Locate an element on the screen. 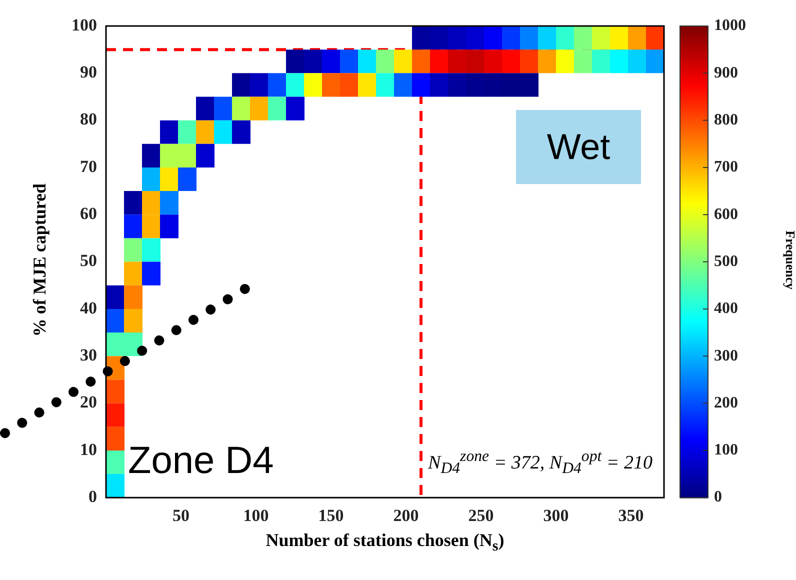 The width and height of the screenshot is (796, 580). color-bar-label: 800 is located at coordinates (726, 119).